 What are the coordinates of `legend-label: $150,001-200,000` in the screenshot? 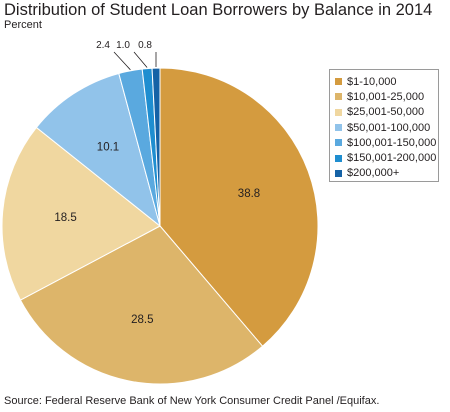 It's located at (392, 158).